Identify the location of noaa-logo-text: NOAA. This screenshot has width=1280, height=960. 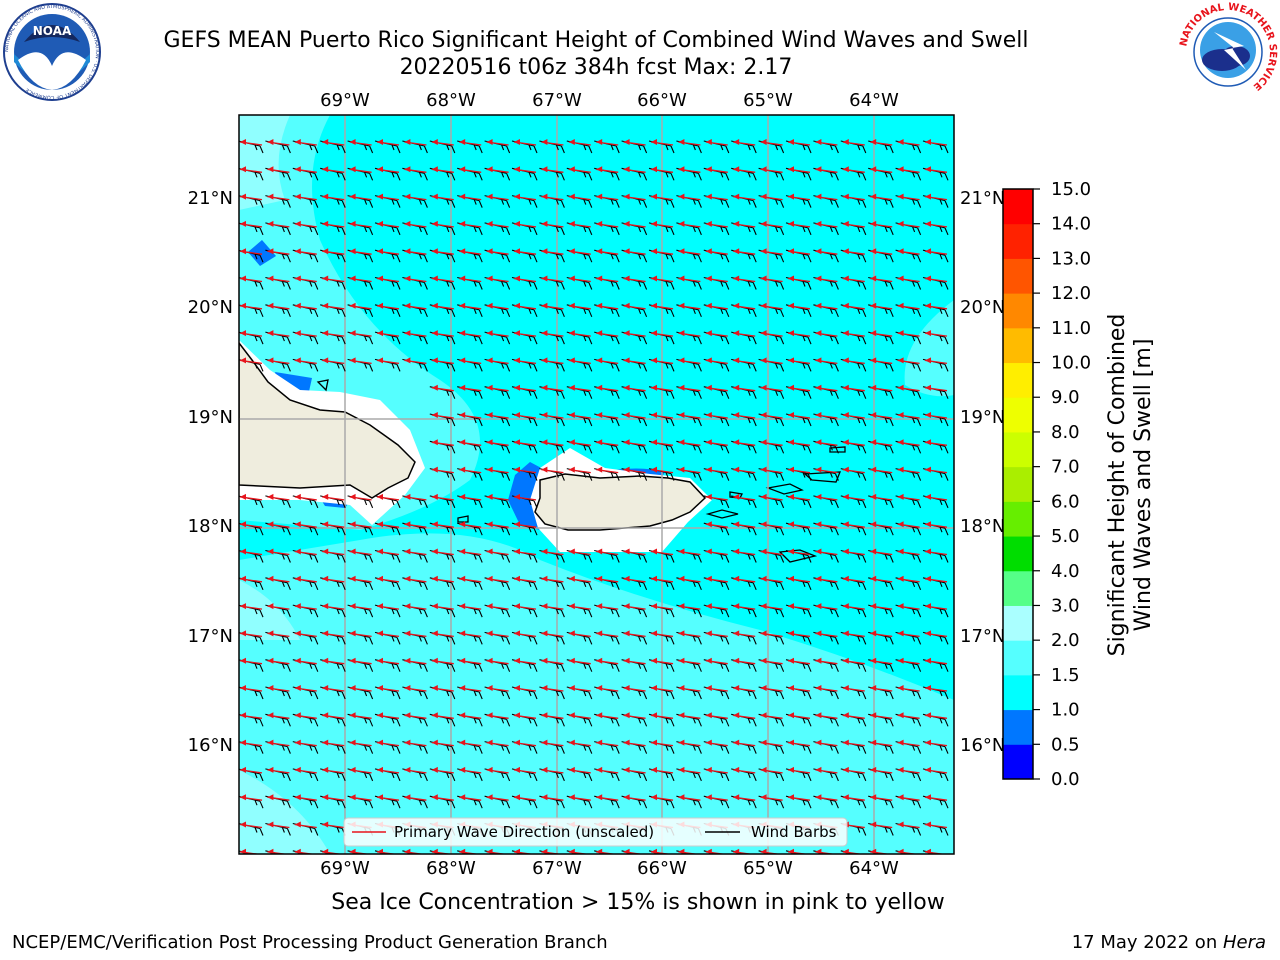
(52, 31).